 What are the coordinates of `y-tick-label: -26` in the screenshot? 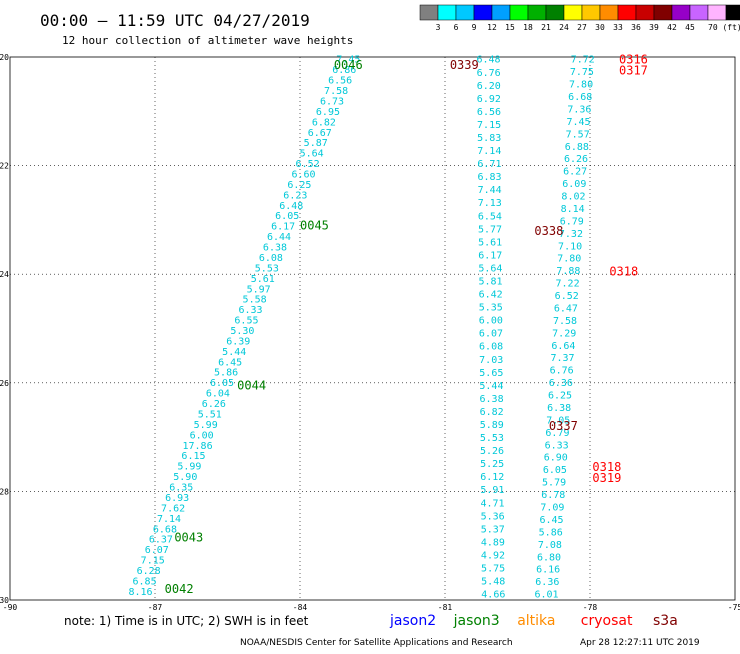 It's located at (4, 383).